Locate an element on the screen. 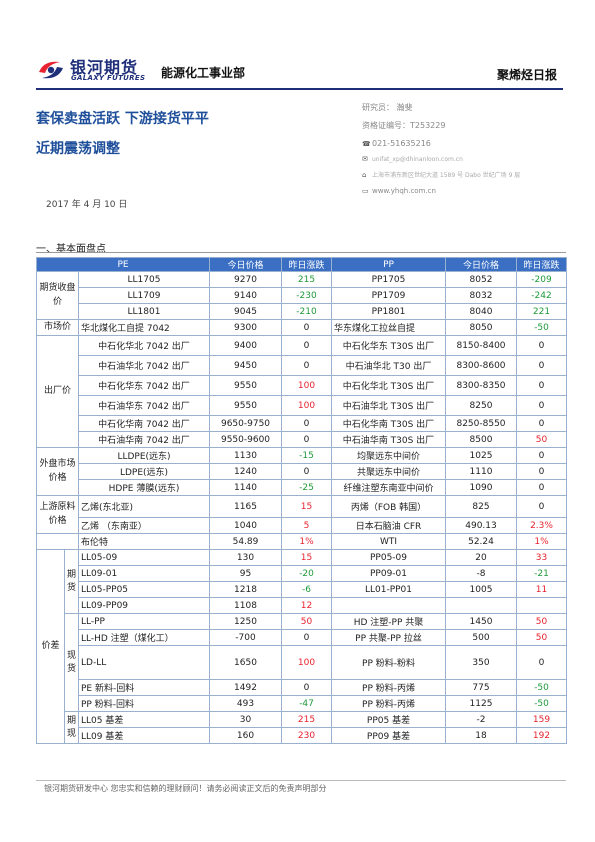 Image resolution: width=595 pixels, height=842 pixels. logo-text-en: GALAXY FUTURES is located at coordinates (108, 78).